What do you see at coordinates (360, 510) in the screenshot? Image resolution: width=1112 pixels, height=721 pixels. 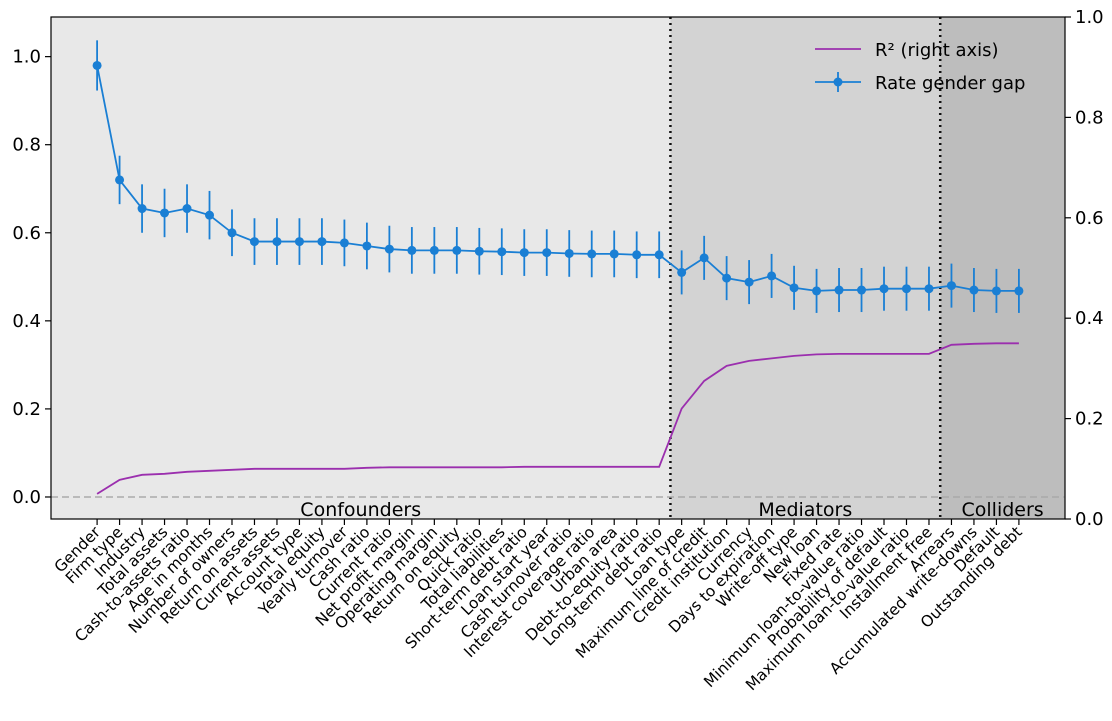 I see `region-label: Confounders` at bounding box center [360, 510].